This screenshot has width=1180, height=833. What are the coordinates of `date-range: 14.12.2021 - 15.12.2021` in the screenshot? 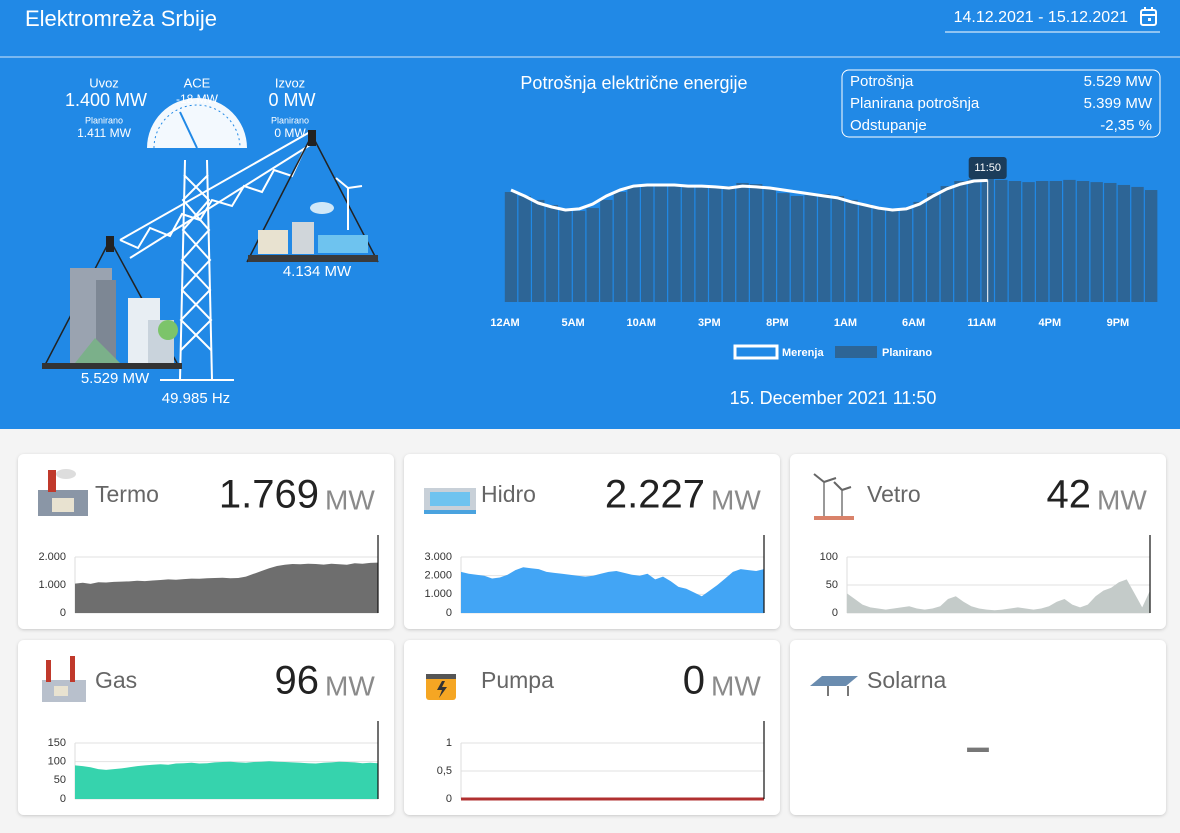 It's located at (1041, 17).